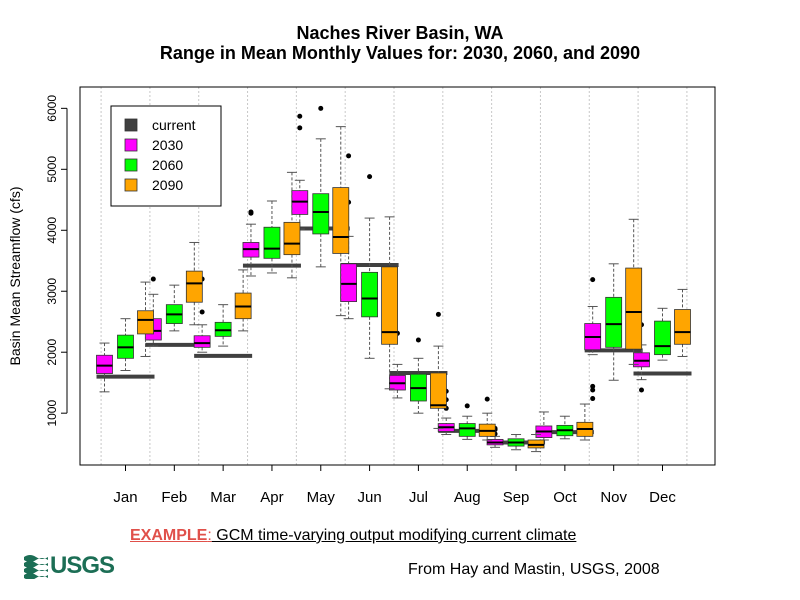 This screenshot has width=800, height=600. I want to click on box-2060-Apr, so click(272, 237).